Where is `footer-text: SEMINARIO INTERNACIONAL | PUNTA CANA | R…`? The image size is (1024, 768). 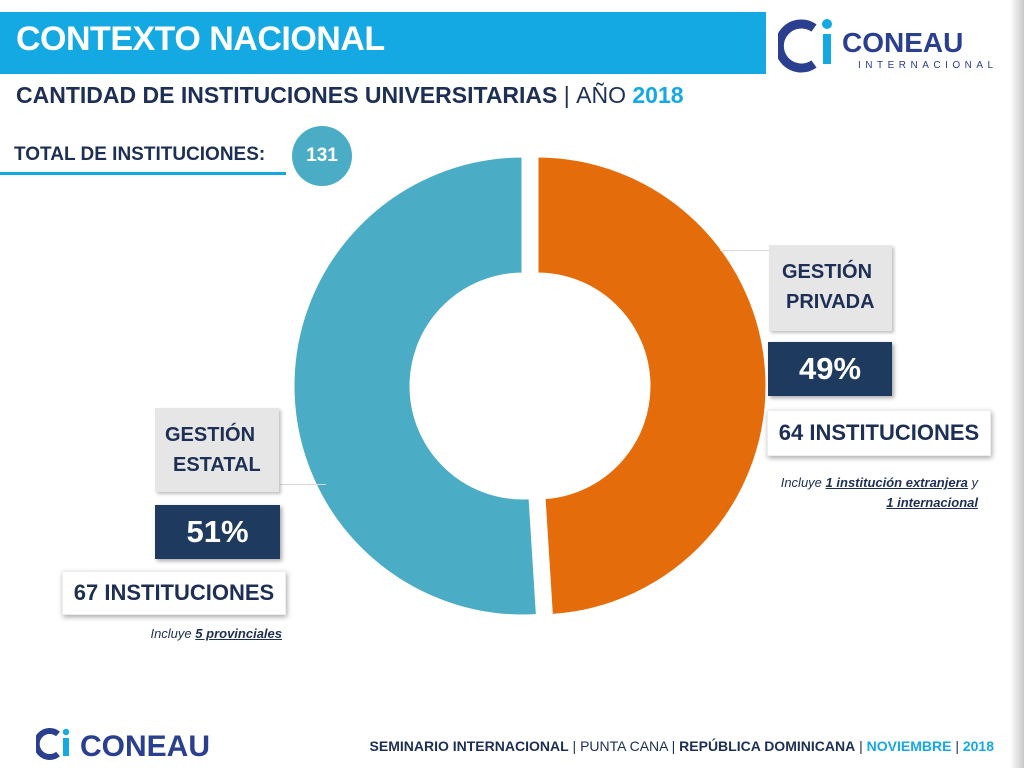
footer-text: SEMINARIO INTERNACIONAL | PUNTA CANA | R… is located at coordinates (682, 746).